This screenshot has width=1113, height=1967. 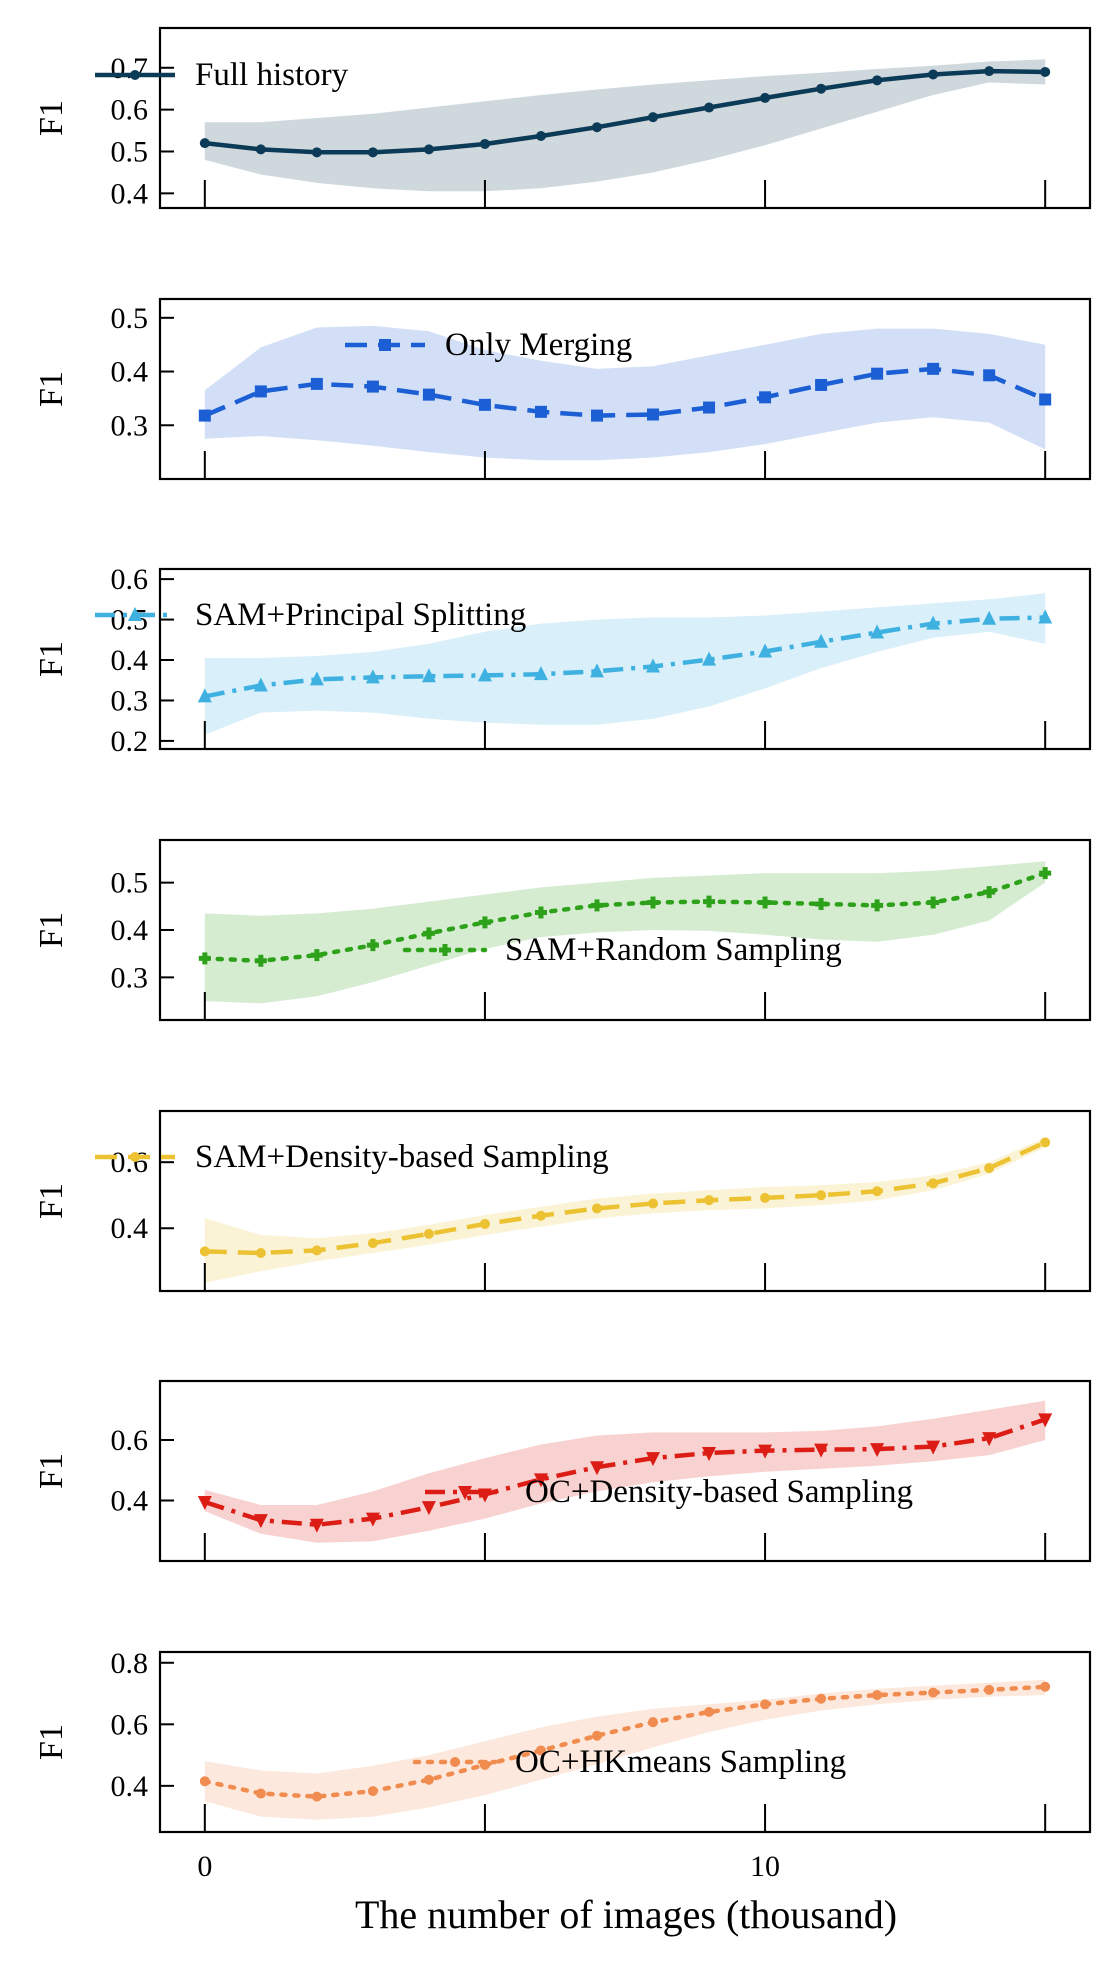 I want to click on panel-2: 0.3 0.4 0.5 F1 Only Merging, so click(x=562, y=389).